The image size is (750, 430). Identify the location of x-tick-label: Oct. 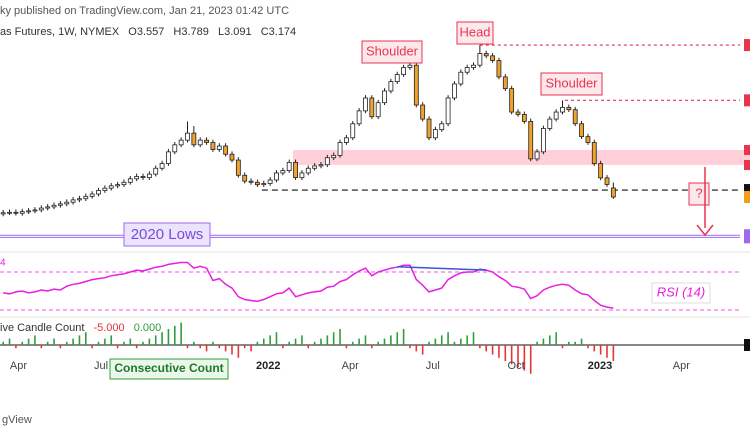
(516, 366).